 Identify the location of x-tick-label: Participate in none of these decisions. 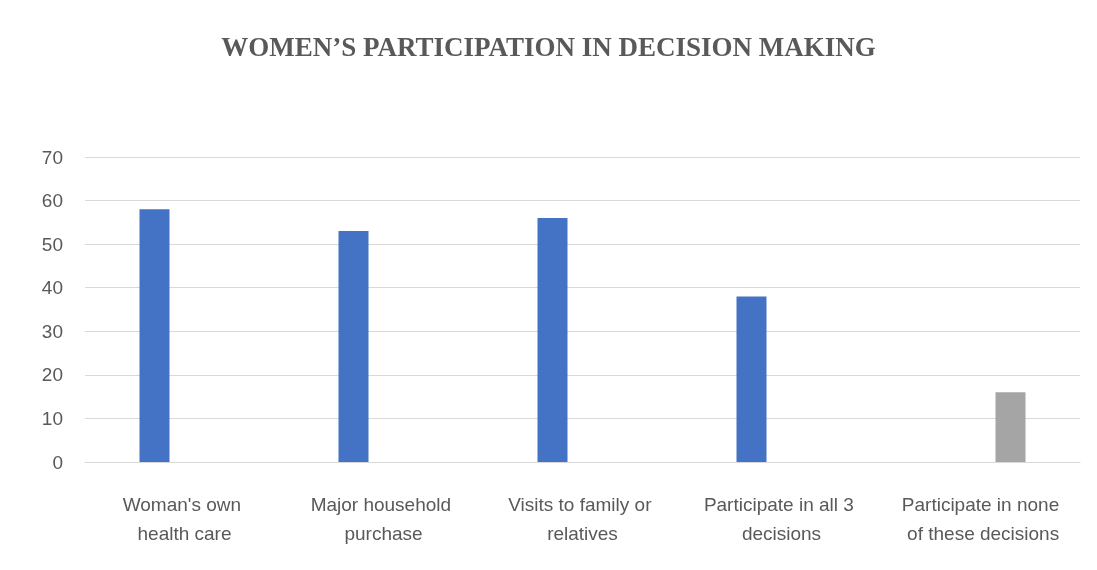
(980, 519).